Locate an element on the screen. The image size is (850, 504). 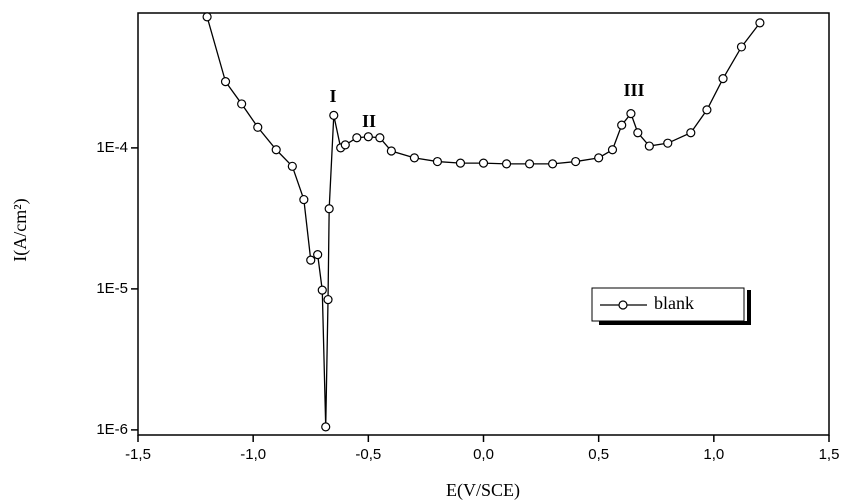
x-tick-label: -1,0 is located at coordinates (253, 454).